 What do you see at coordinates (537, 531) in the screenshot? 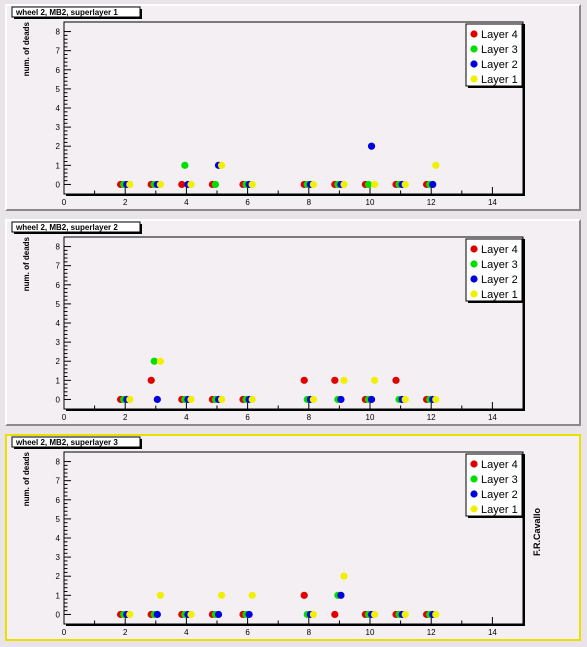
I see `author-credit-text: F.R.Cavallo` at bounding box center [537, 531].